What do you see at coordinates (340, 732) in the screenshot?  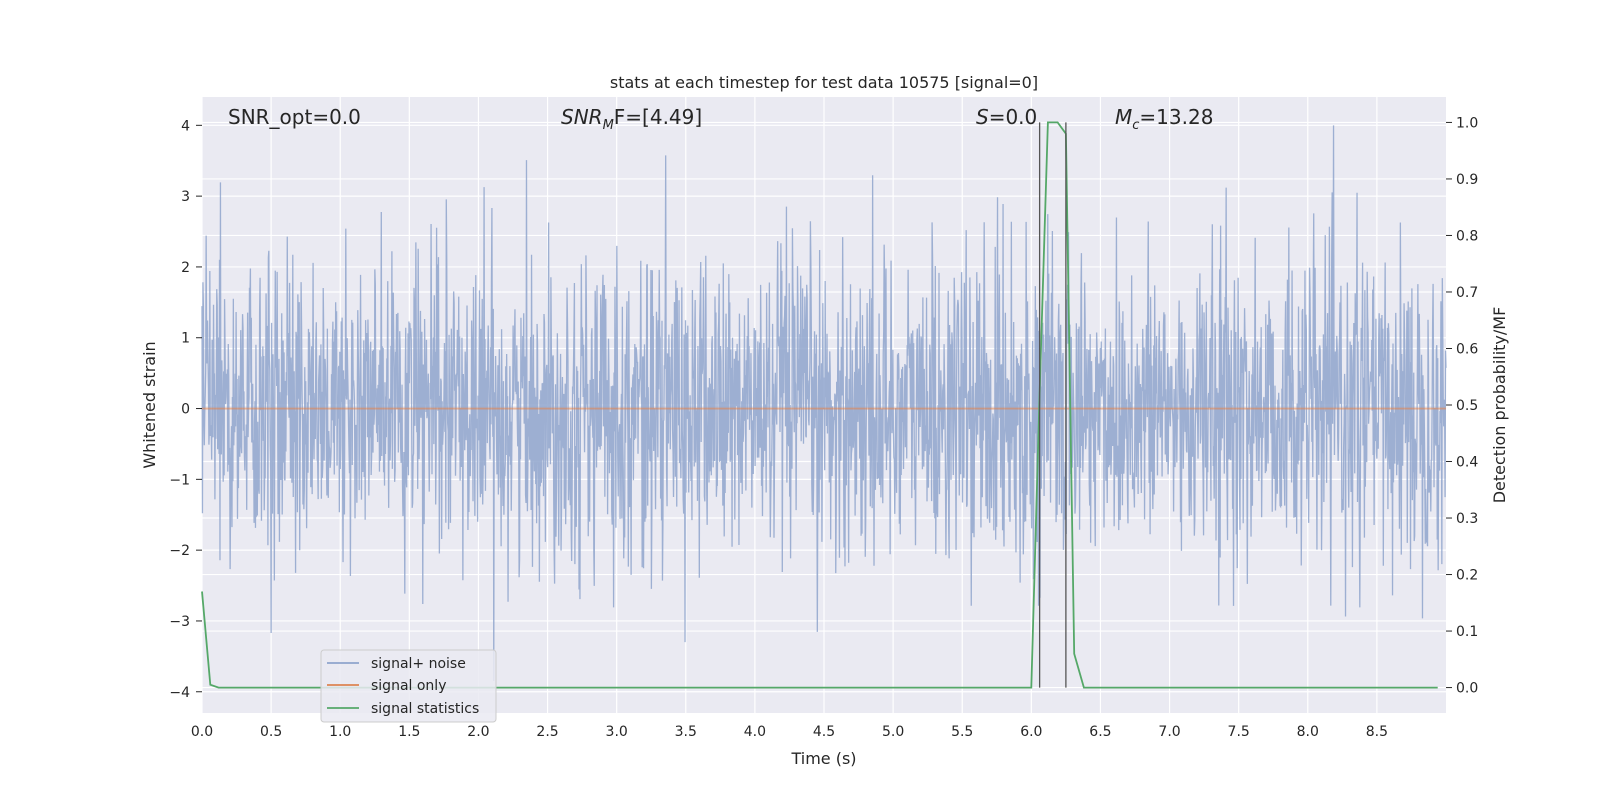 I see `x-tick-label: 1.0` at bounding box center [340, 732].